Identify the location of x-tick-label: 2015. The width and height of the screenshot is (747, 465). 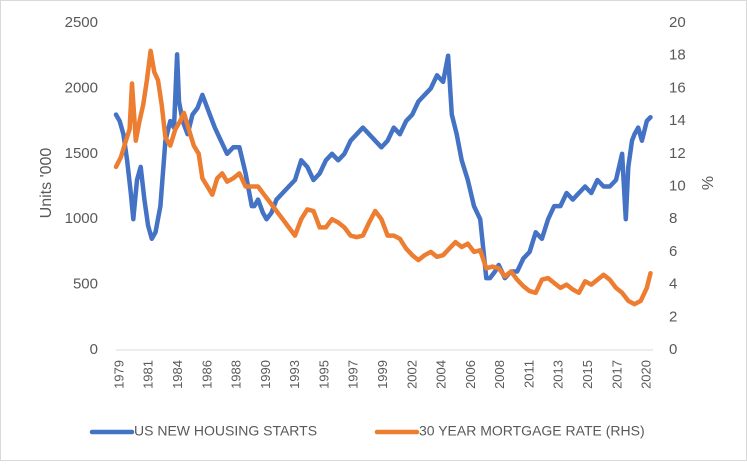
(587, 374).